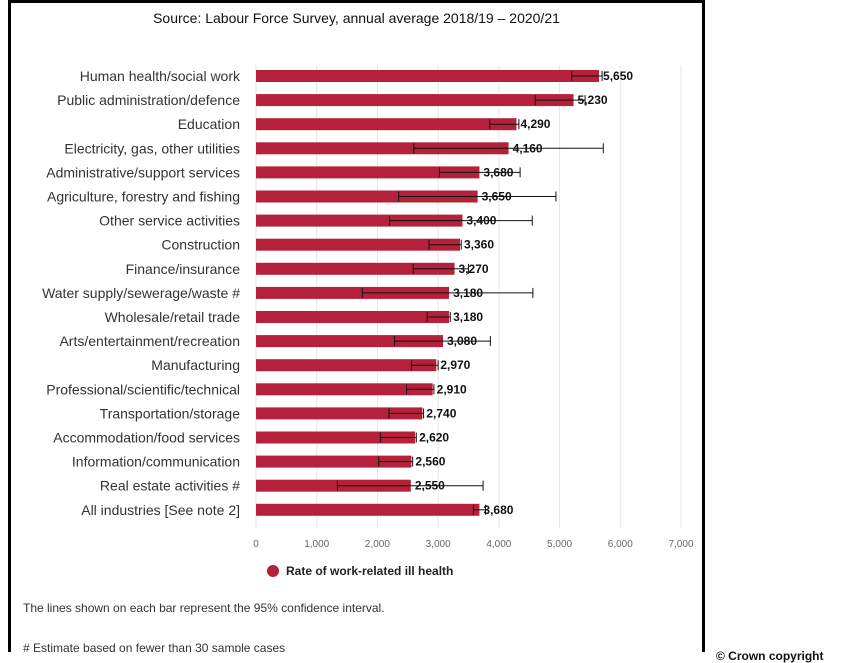  Describe the element at coordinates (141, 293) in the screenshot. I see `category-label: Water supply/sewerage/waste #` at that location.